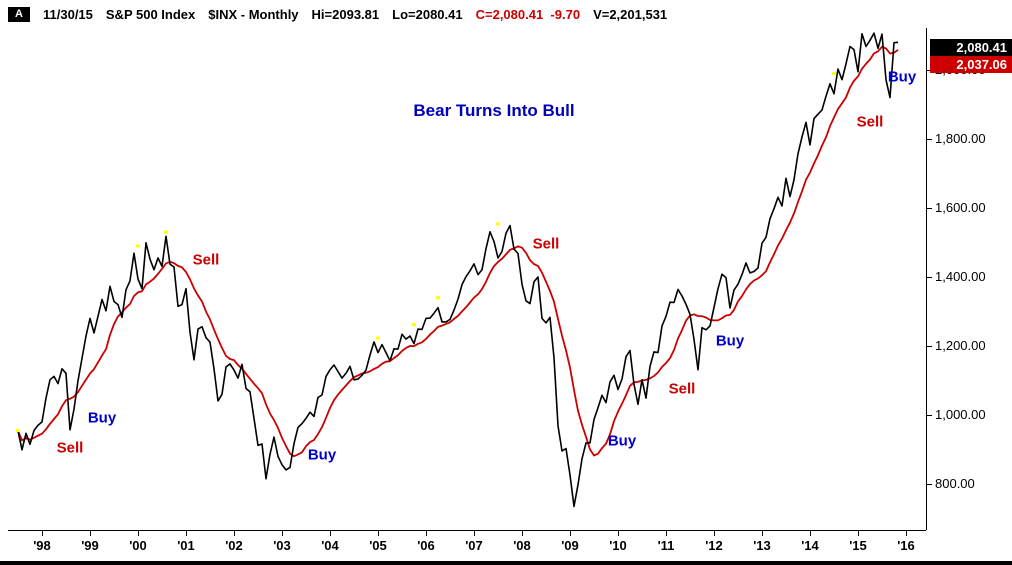 The image size is (1012, 565). Describe the element at coordinates (618, 545) in the screenshot. I see `x-axis-label: '10` at that location.